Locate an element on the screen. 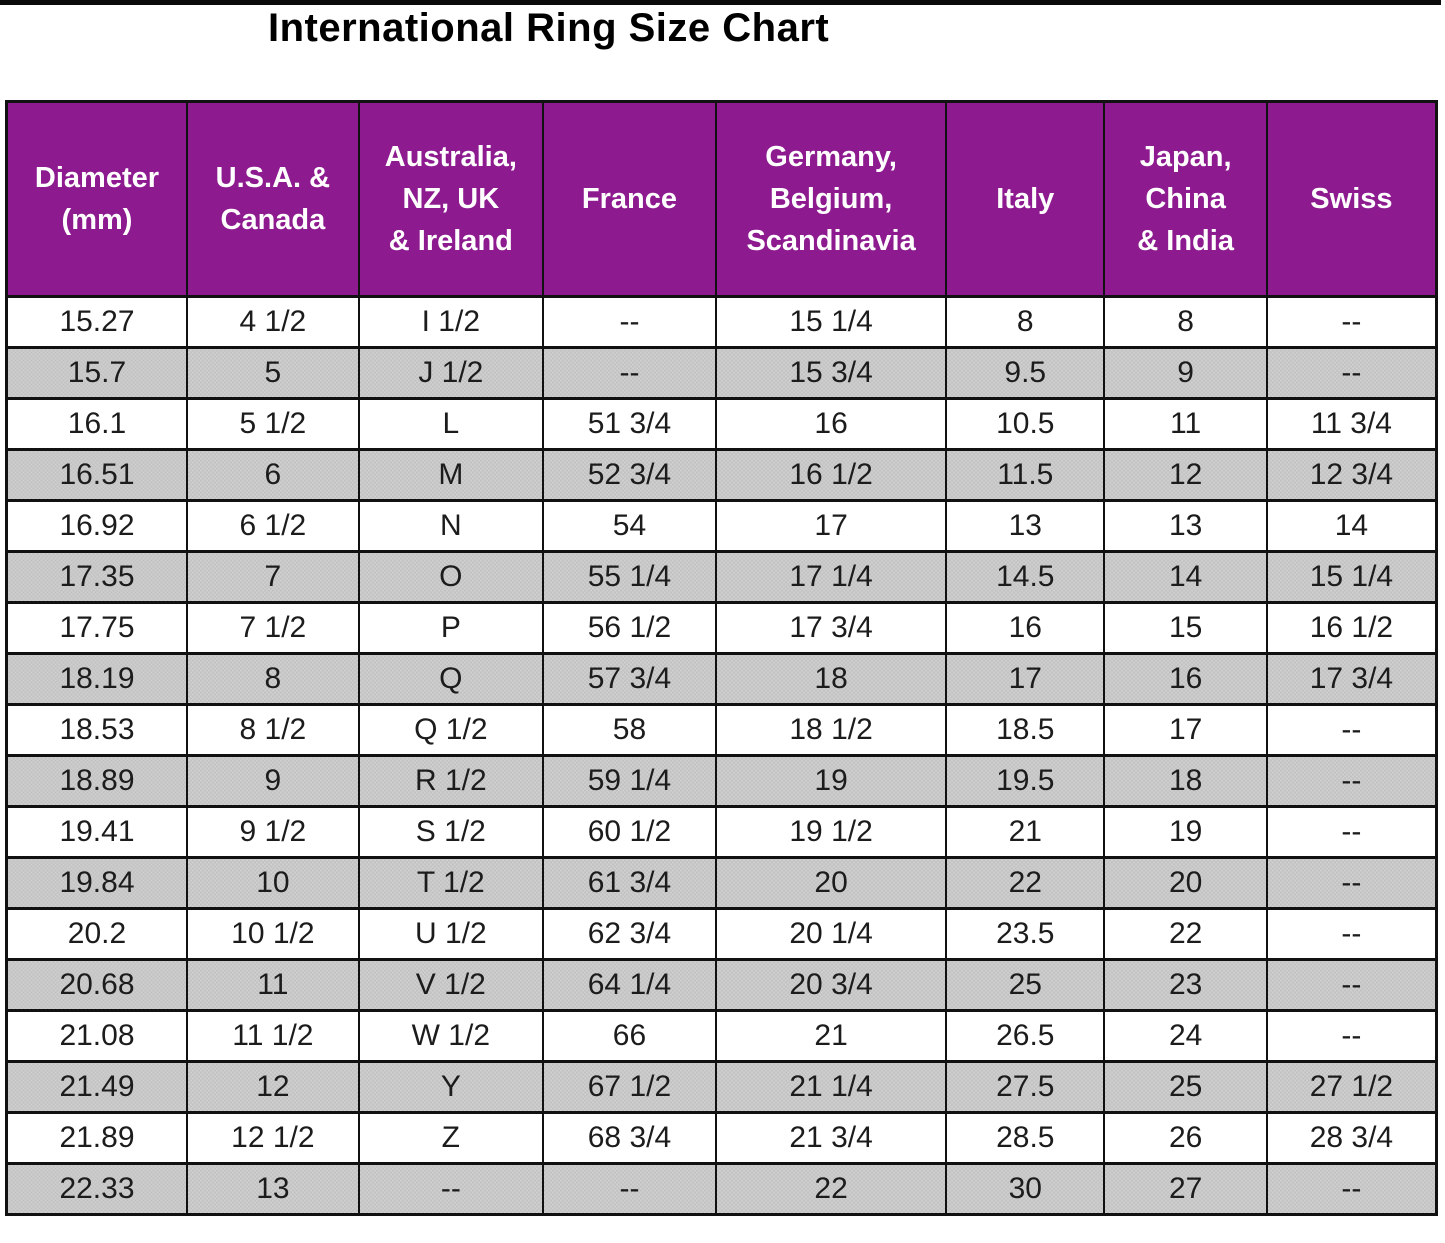  table-cell-diameter: 17.35 is located at coordinates (96, 577).